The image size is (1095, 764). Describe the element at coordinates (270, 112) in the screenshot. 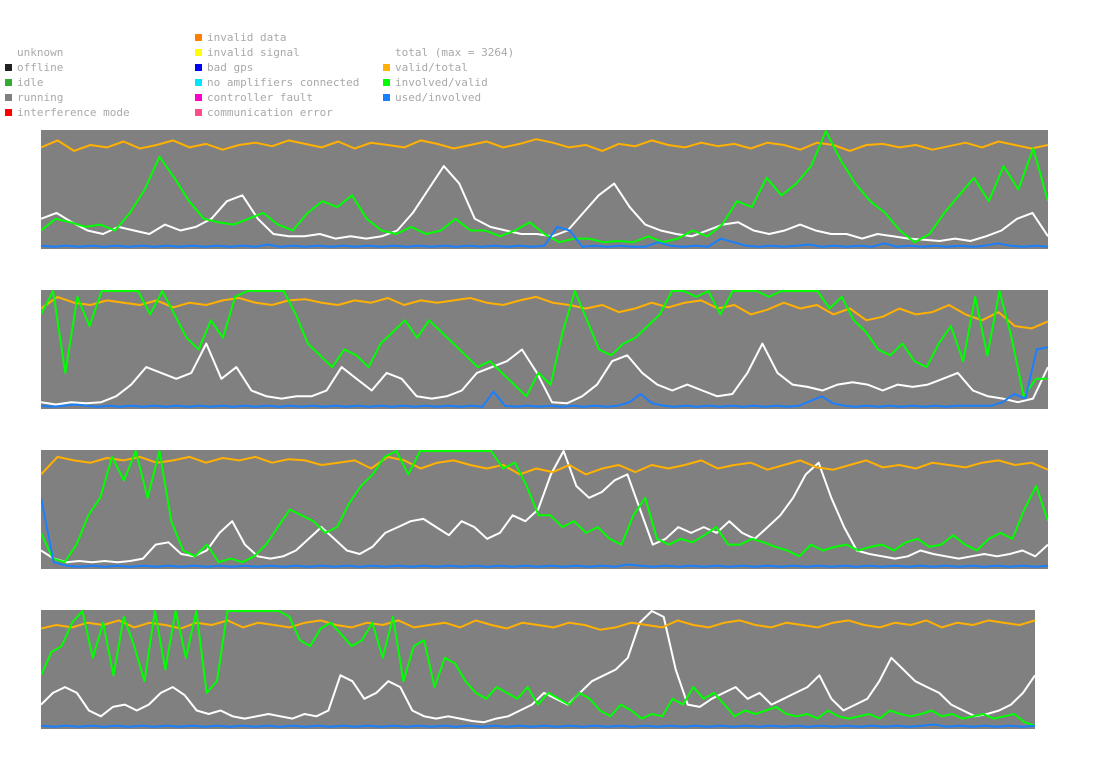

I see `legend-label: communication error` at that location.